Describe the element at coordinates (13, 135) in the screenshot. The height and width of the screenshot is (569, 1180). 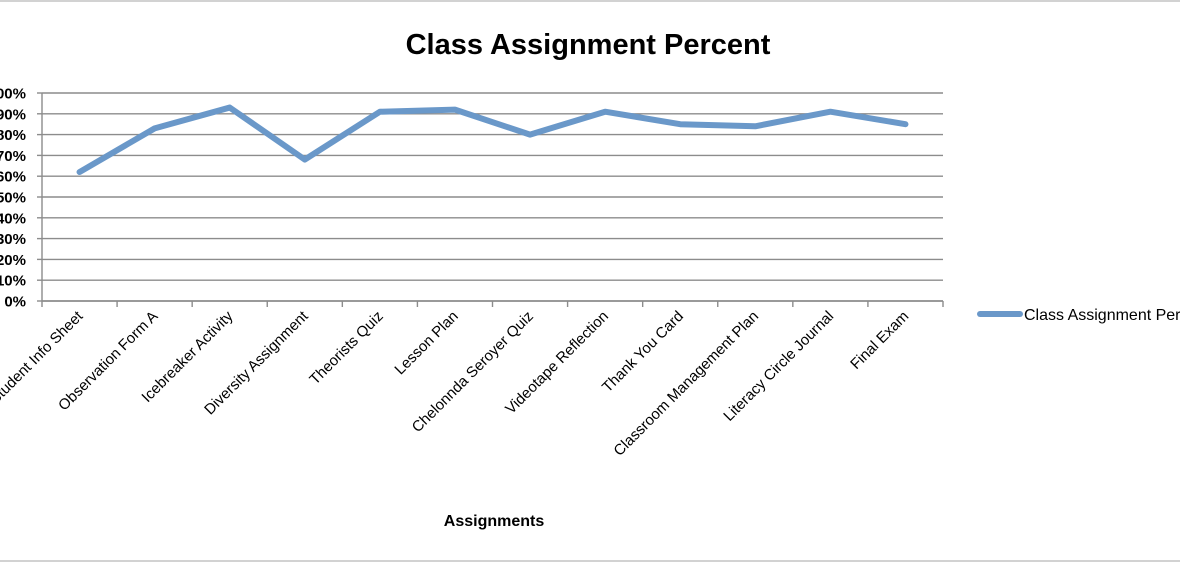
I see `y-tick-label: 80%` at that location.